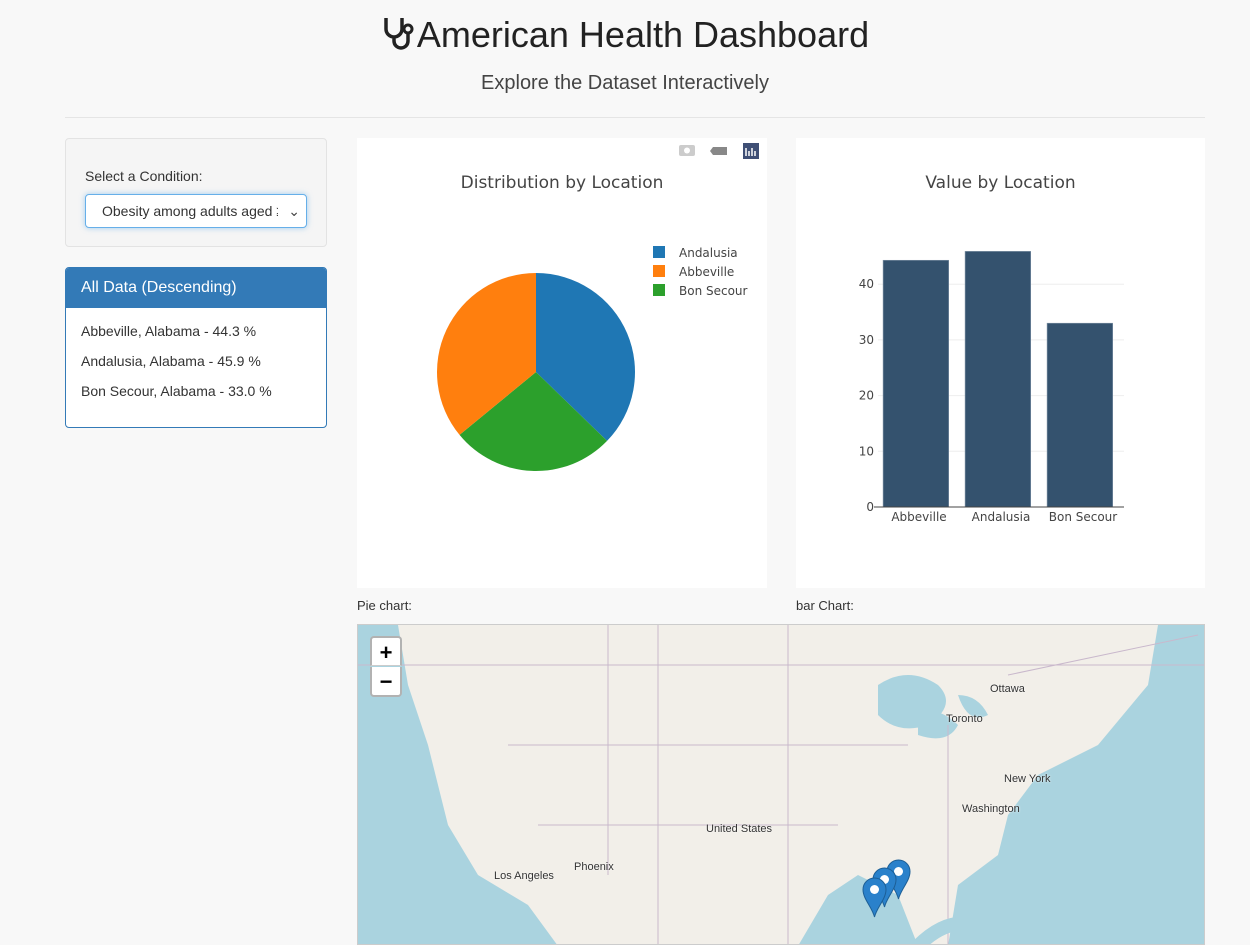 The height and width of the screenshot is (945, 1250). What do you see at coordinates (386, 651) in the screenshot?
I see `zoom-in-button: +` at bounding box center [386, 651].